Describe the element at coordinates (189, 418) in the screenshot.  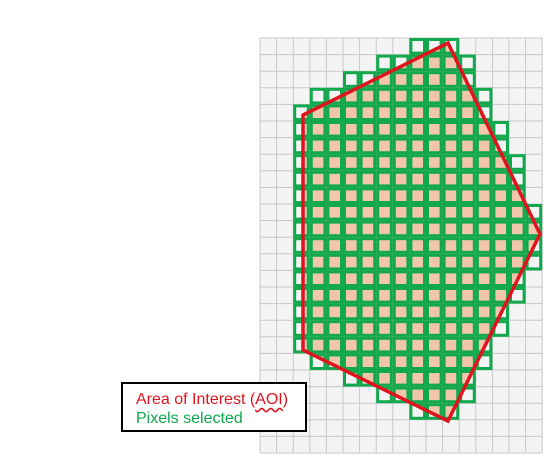
I see `legend-pixels-selected: Pixels selected` at that location.